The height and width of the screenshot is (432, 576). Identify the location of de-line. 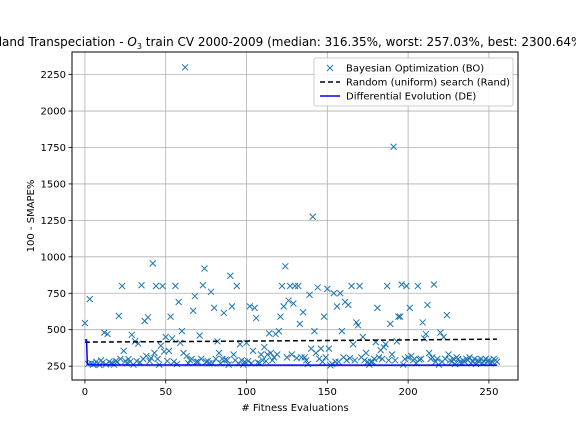
(290, 352).